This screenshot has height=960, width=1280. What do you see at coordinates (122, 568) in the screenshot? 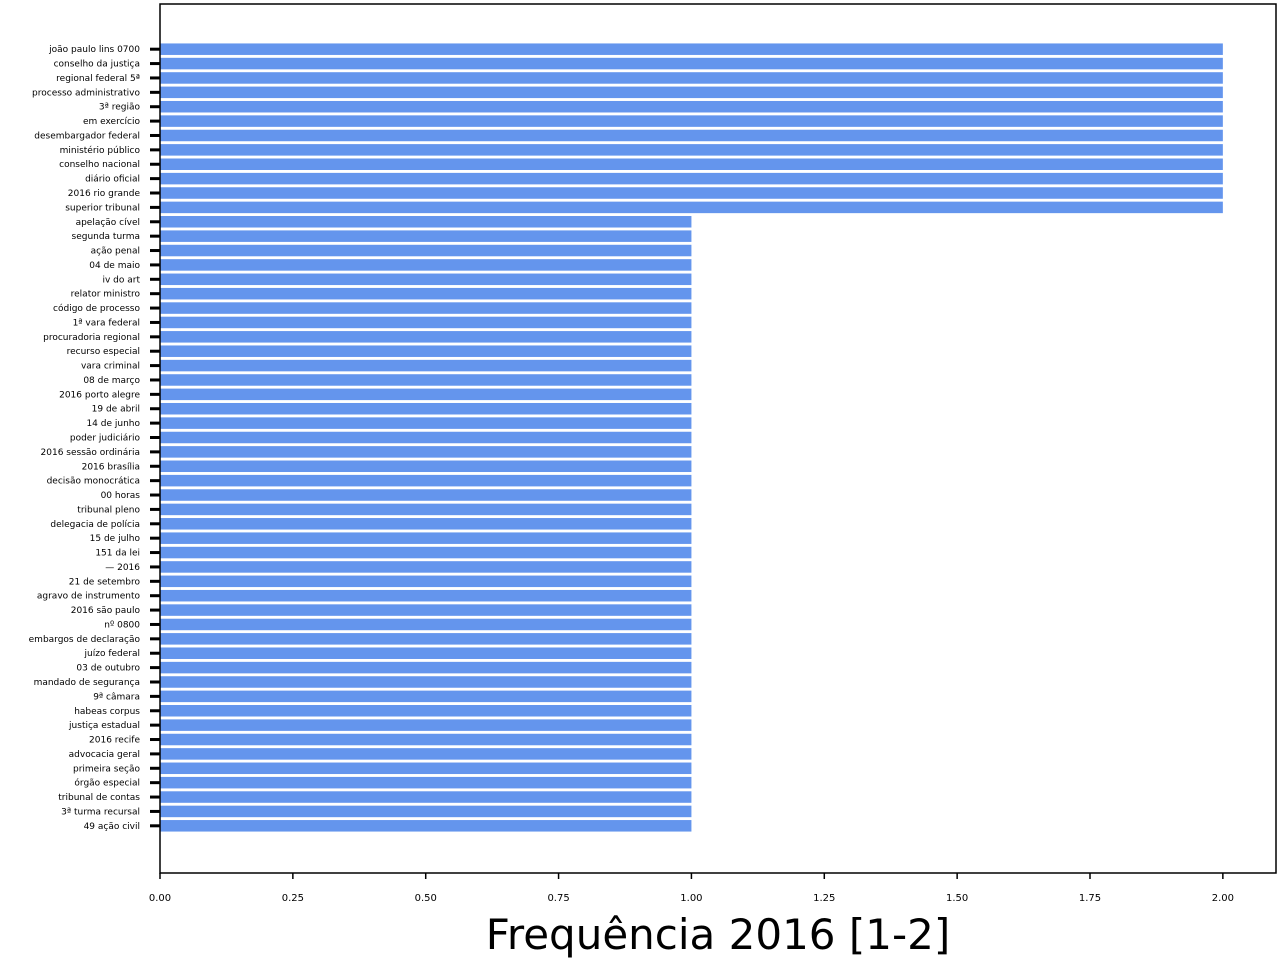
I see `y-tick-label: — 2016` at bounding box center [122, 568].